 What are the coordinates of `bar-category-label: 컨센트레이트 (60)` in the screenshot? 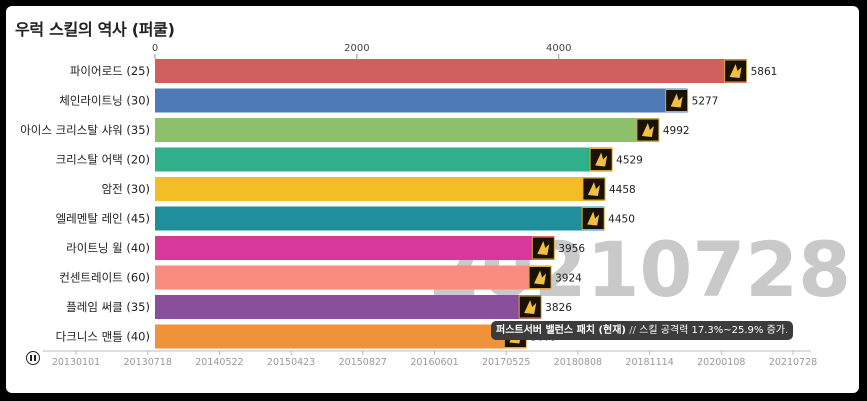 It's located at (104, 278).